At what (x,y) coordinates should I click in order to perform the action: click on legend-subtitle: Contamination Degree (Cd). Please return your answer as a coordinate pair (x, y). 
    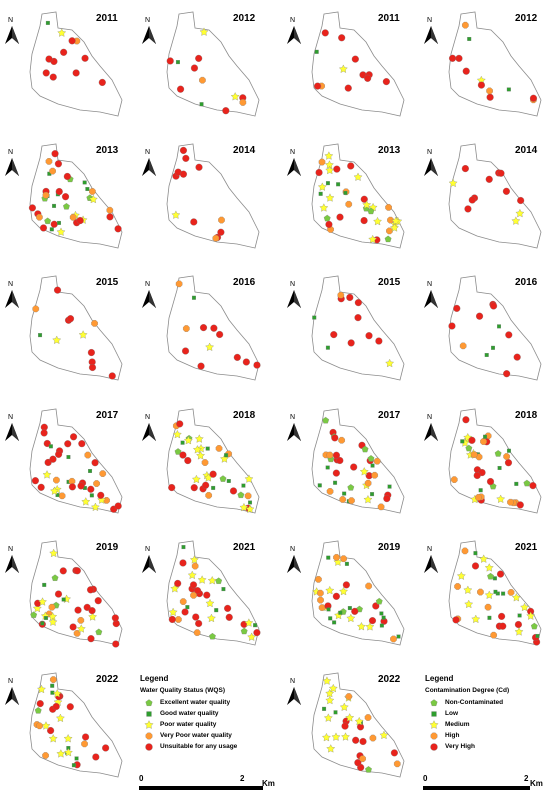
    Looking at the image, I should click on (467, 690).